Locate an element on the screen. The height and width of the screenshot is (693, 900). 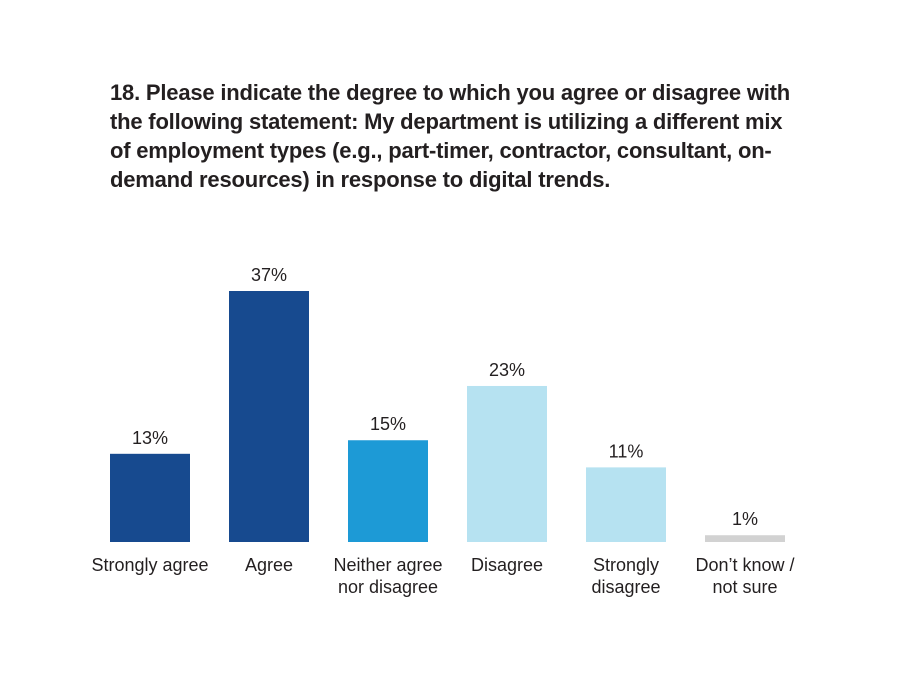
value-label: 37% is located at coordinates (269, 275).